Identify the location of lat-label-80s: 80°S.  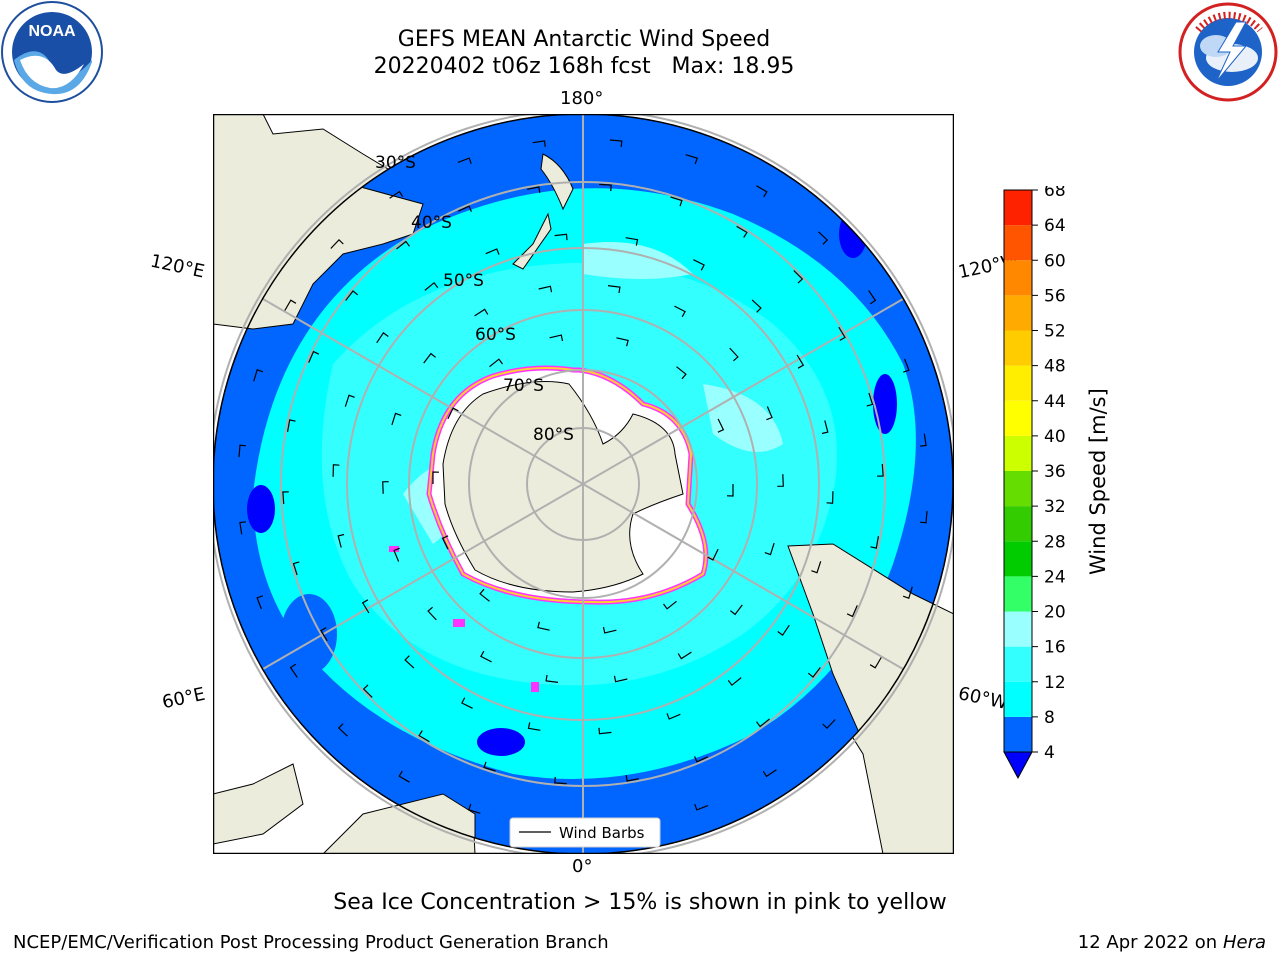
(553, 435).